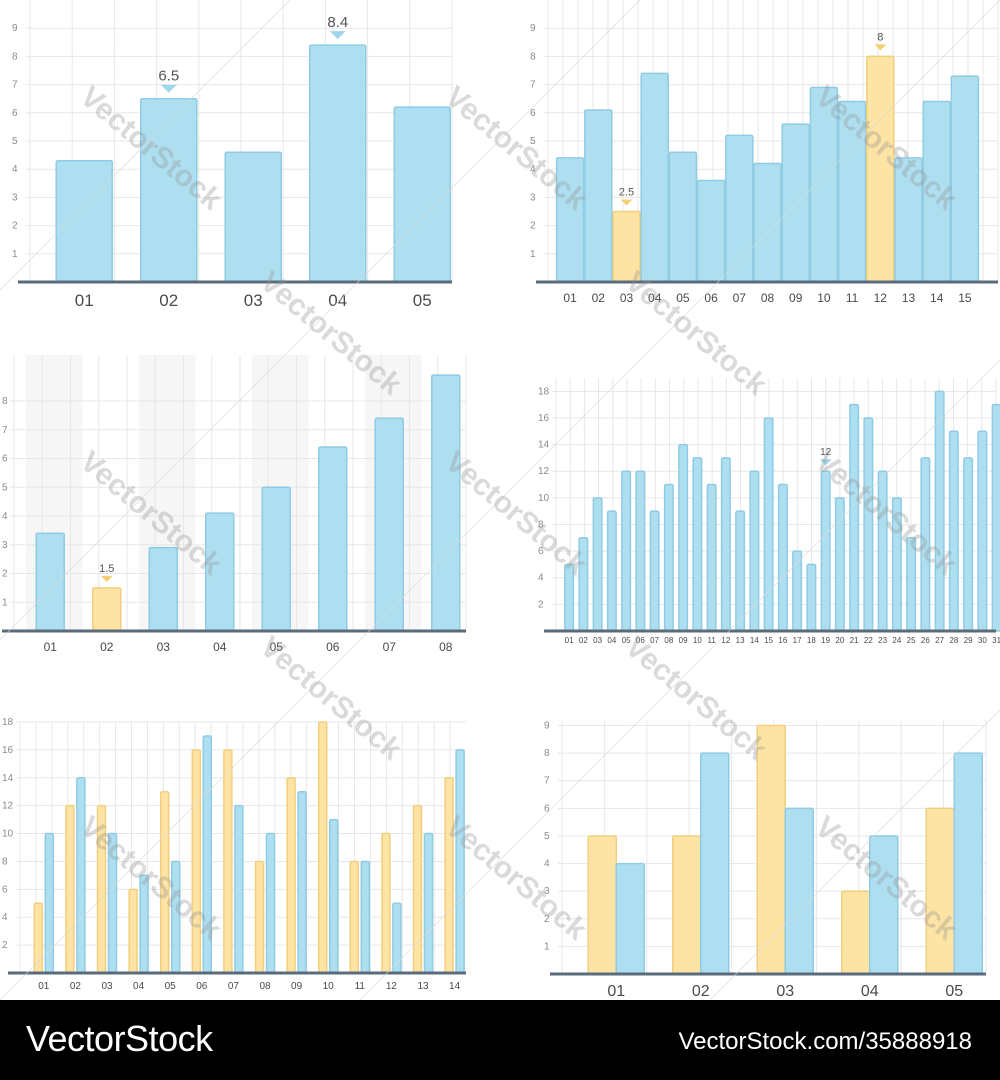  I want to click on y-tick-label: 18, so click(544, 391).